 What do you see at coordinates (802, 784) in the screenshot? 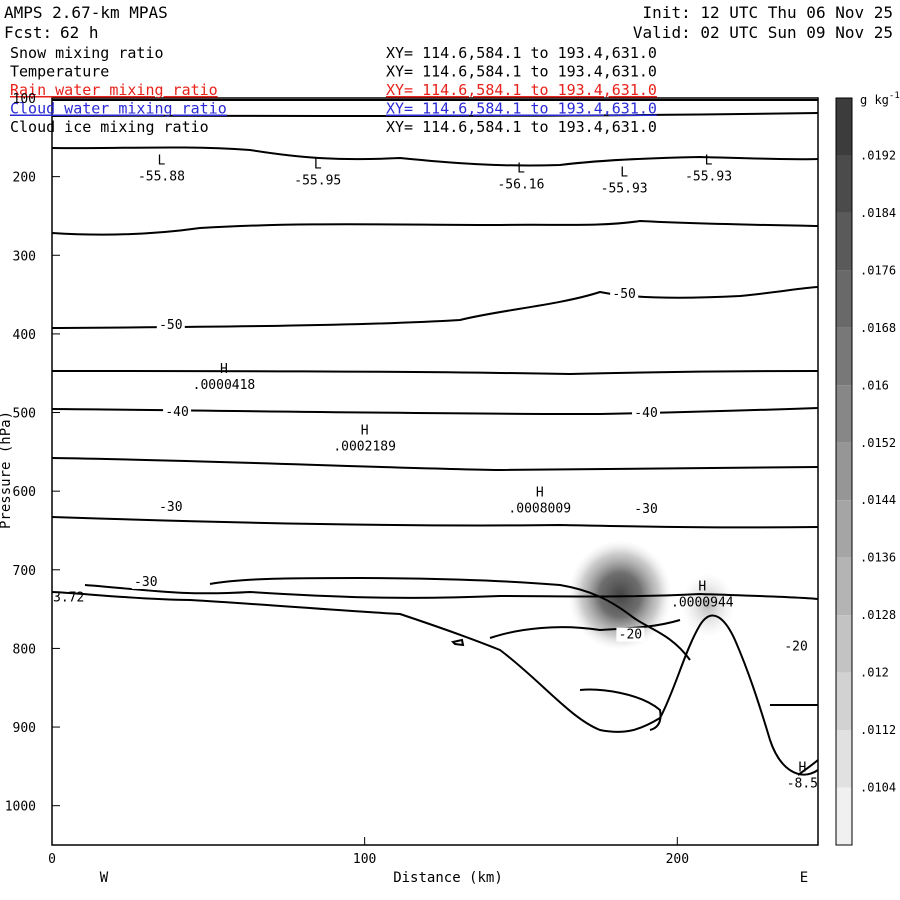
I see `extremum-value: -8.5` at bounding box center [802, 784].